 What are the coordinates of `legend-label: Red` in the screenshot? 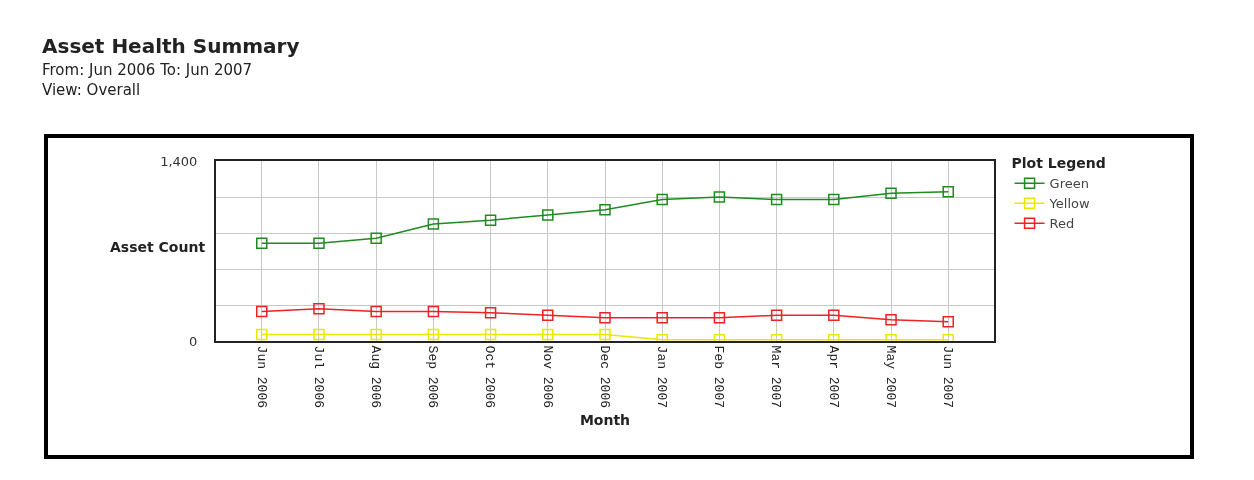 It's located at (1062, 224).